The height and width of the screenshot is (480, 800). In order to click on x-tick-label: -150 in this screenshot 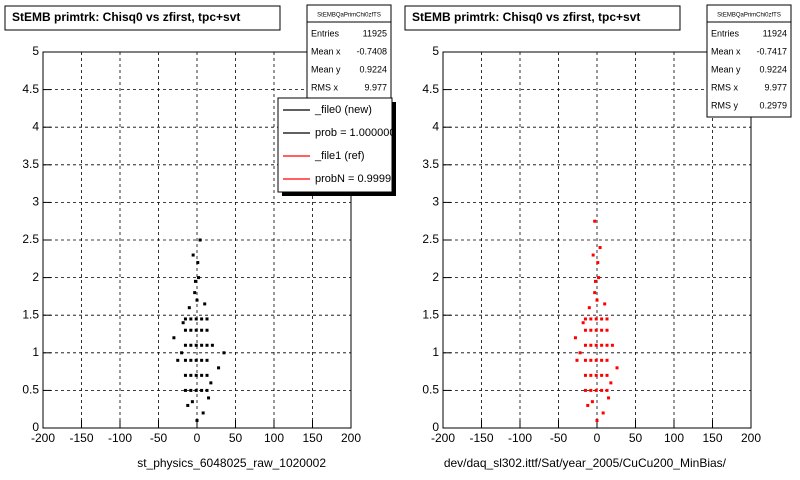, I will do `click(481, 438)`.